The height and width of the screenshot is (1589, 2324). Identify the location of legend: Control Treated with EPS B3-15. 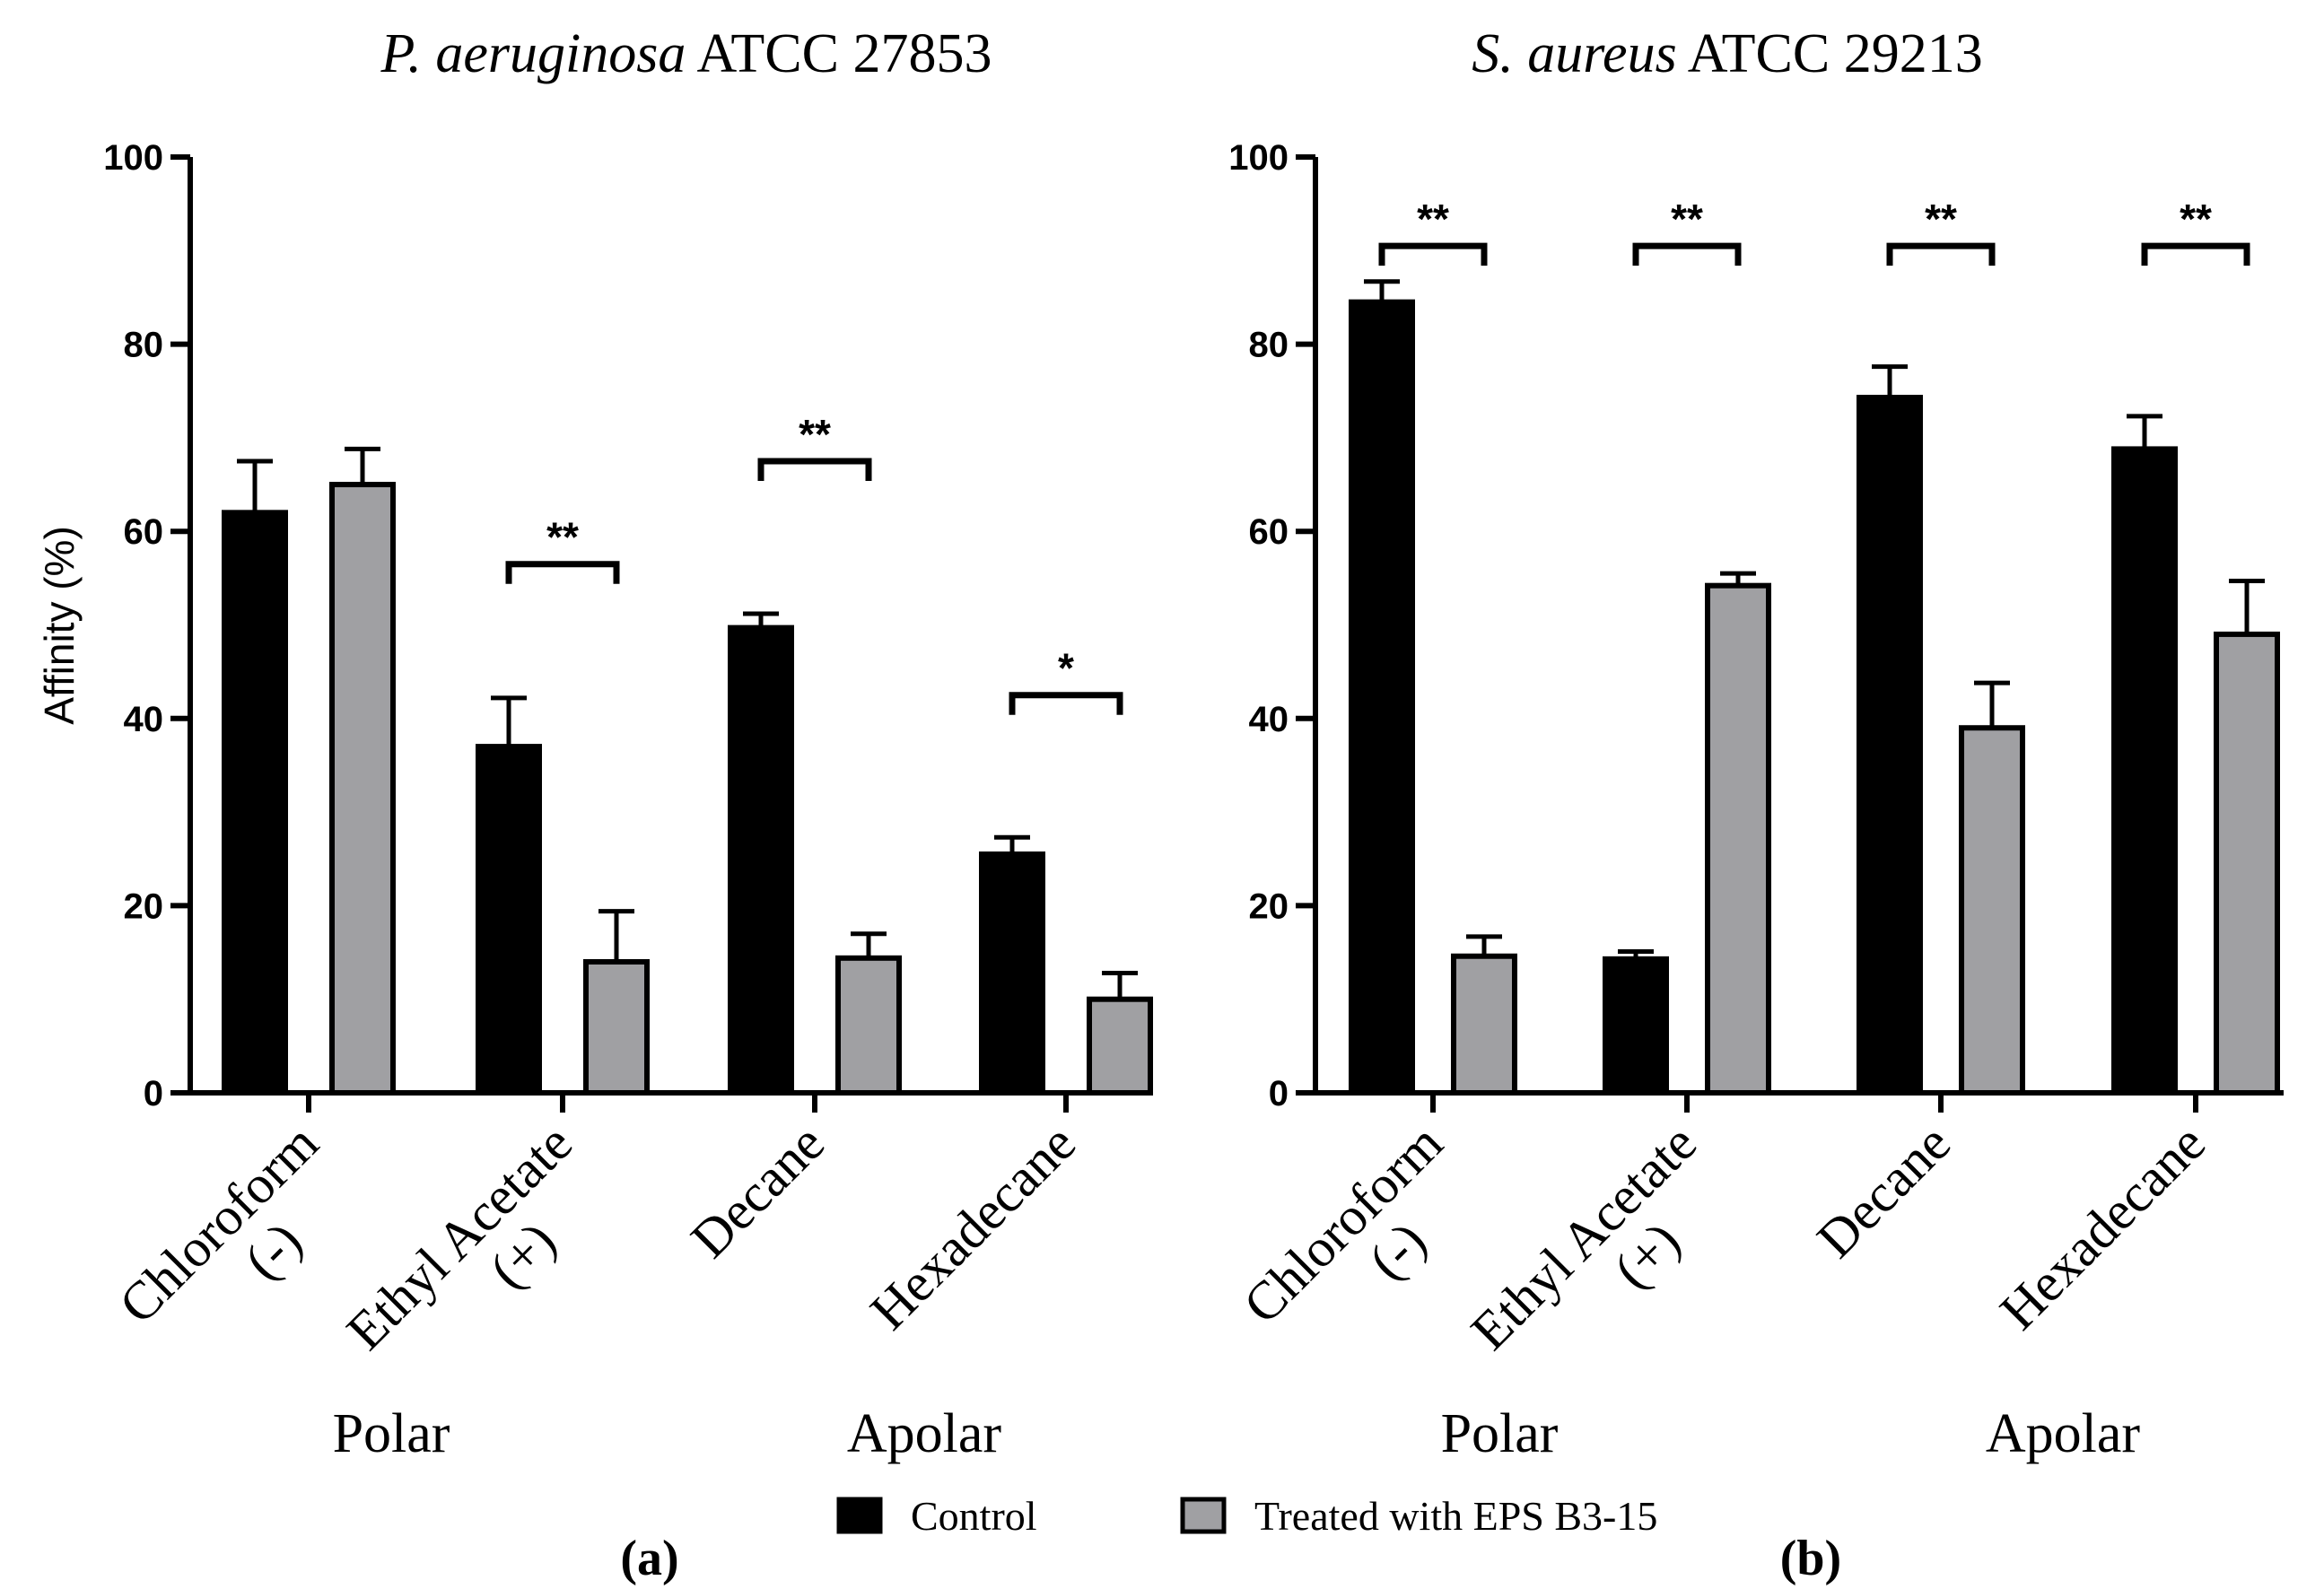
(1247, 1516).